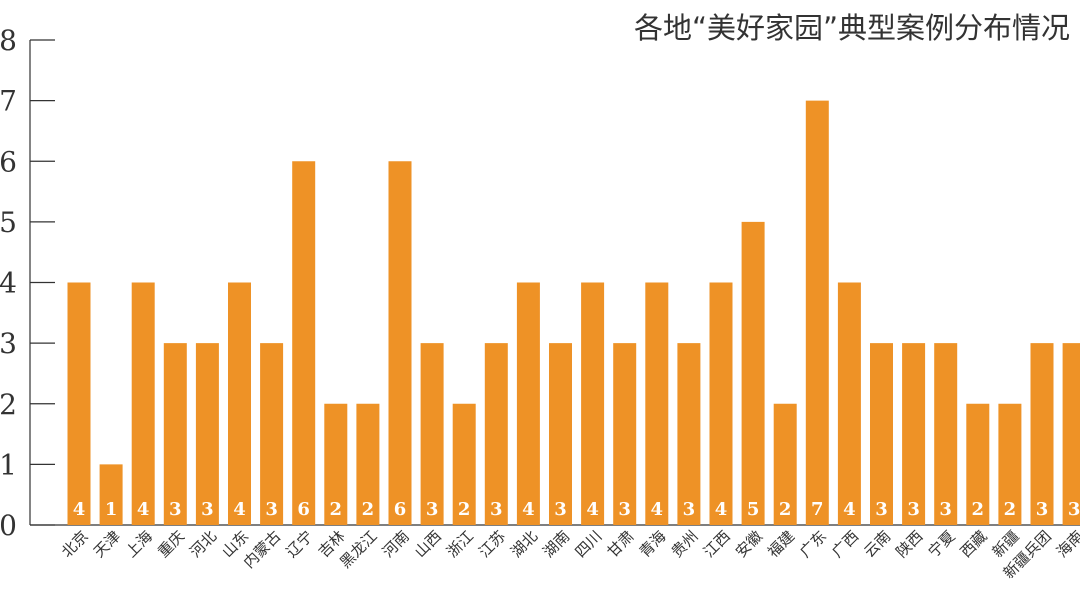  Describe the element at coordinates (171, 544) in the screenshot. I see `category-label: 重庆` at that location.